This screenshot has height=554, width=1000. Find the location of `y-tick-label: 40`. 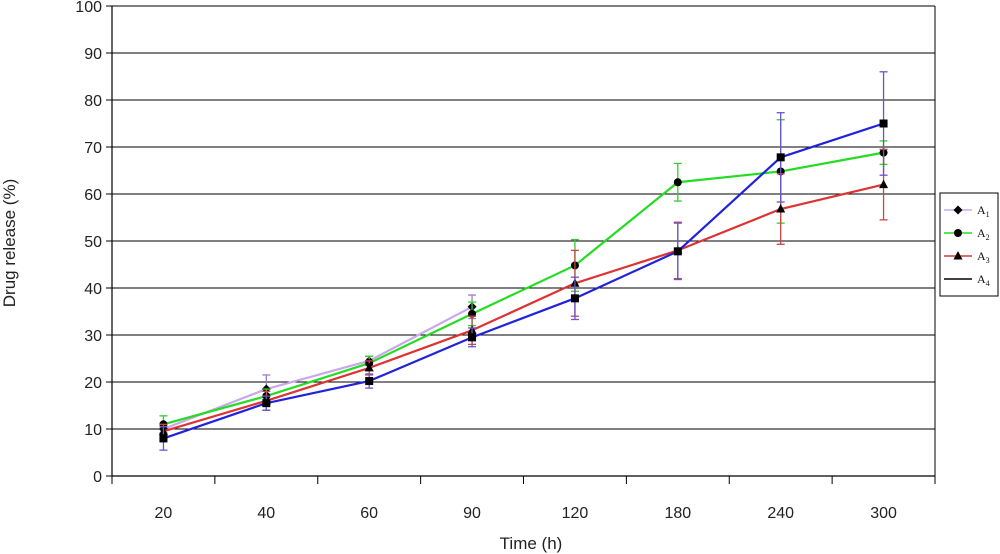

y-tick-label: 40 is located at coordinates (93, 289).